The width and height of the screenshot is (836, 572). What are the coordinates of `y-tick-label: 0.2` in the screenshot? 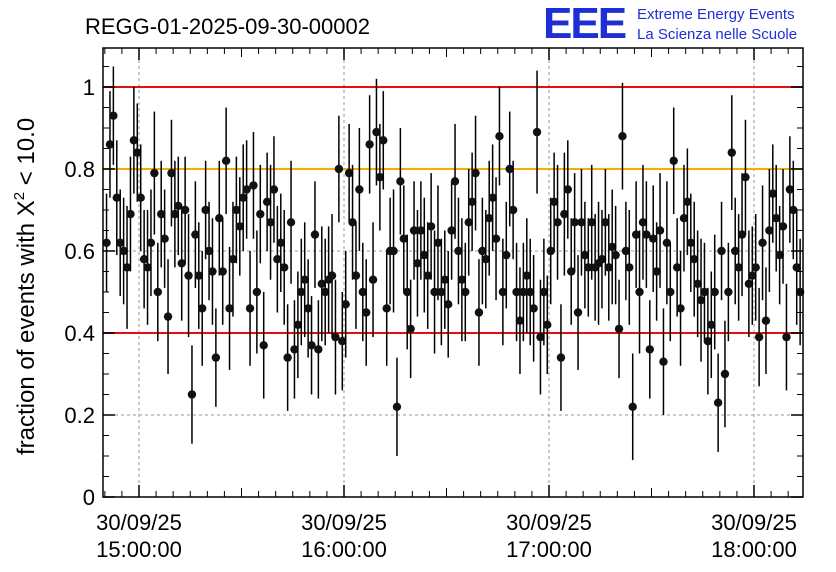 It's located at (79, 415).